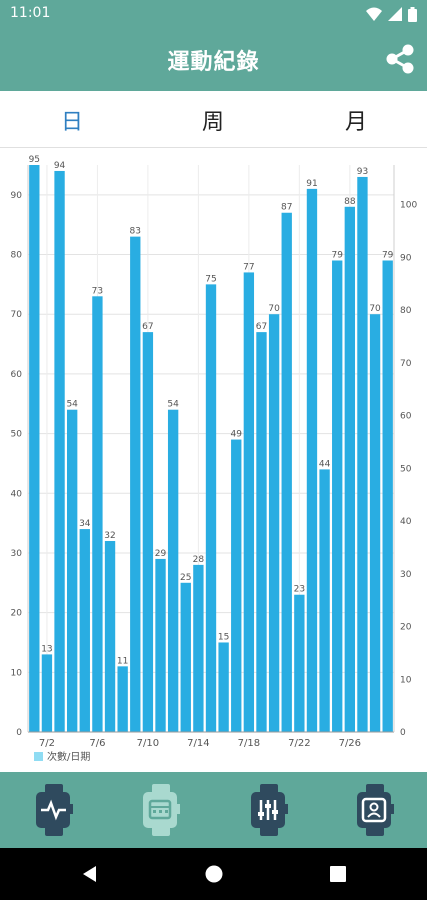 The image size is (427, 900). I want to click on y-left-tick-label: 20, so click(17, 614).